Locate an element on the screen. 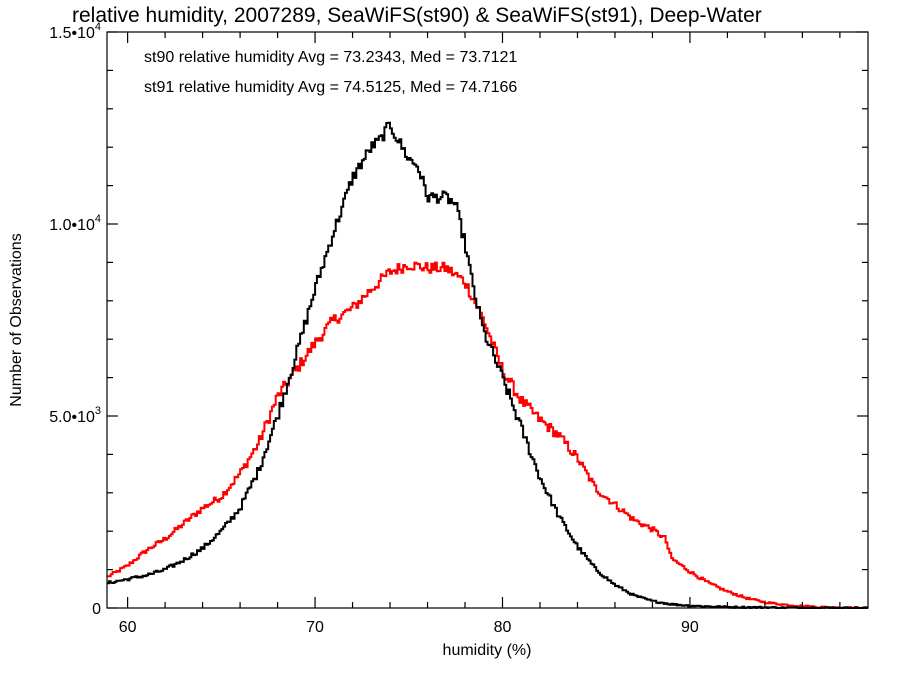 The image size is (900, 675). y-tick-label: 1.0•104 is located at coordinates (75, 223).